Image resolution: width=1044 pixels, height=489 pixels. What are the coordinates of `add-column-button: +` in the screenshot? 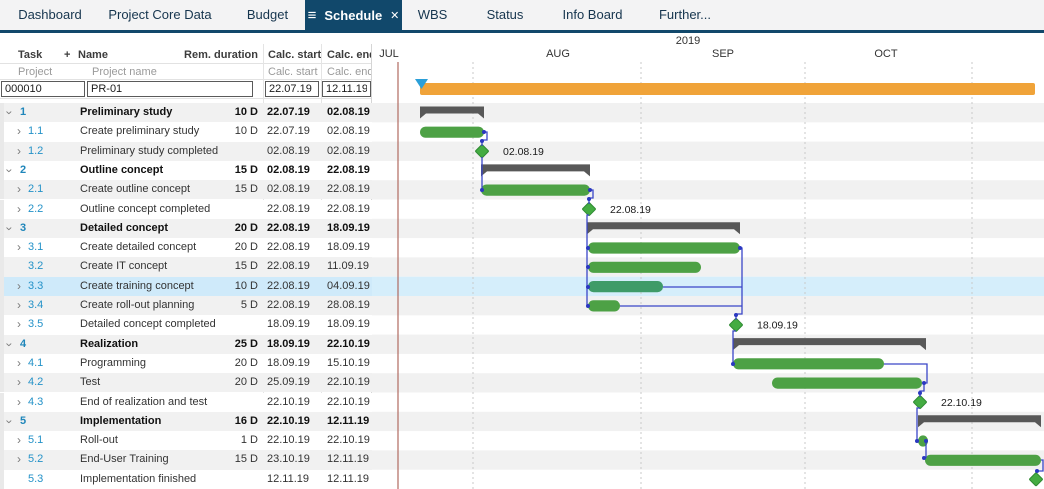 It's located at (67, 55).